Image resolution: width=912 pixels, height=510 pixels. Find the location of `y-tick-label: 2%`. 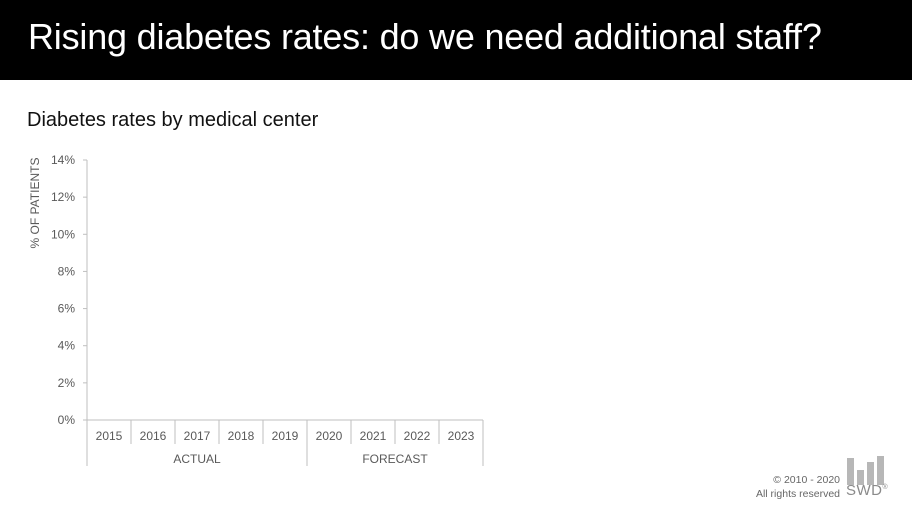

y-tick-label: 2% is located at coordinates (67, 383).